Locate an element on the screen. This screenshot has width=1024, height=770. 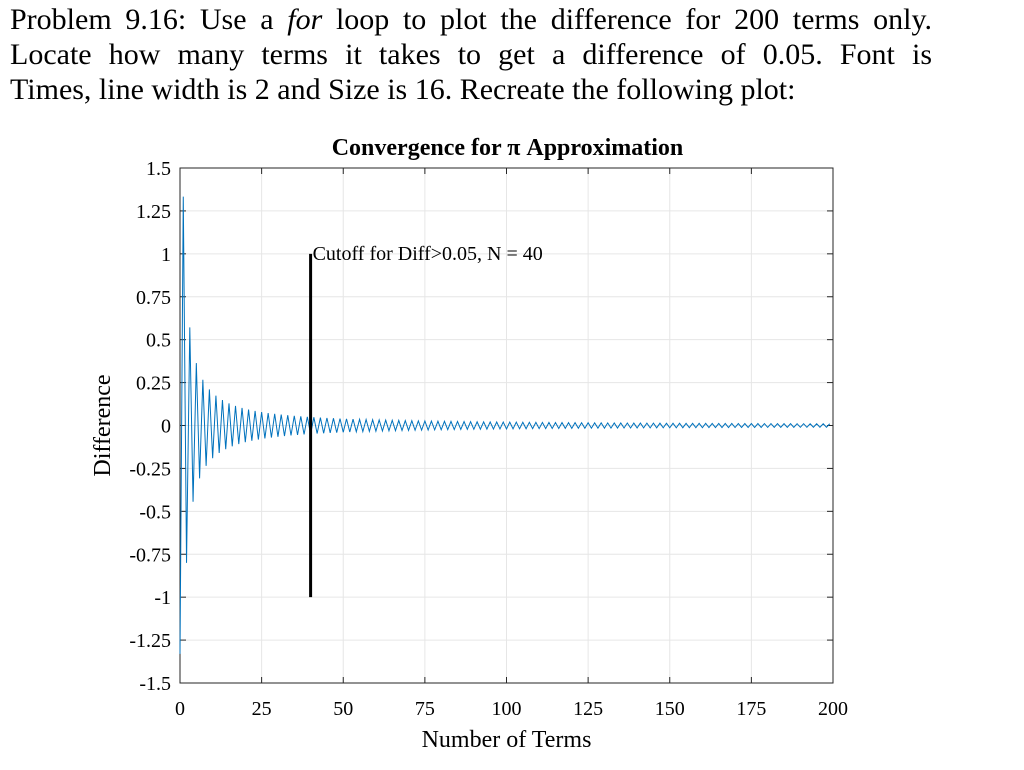
y-tick-label: 0.5 is located at coordinates (158, 341).